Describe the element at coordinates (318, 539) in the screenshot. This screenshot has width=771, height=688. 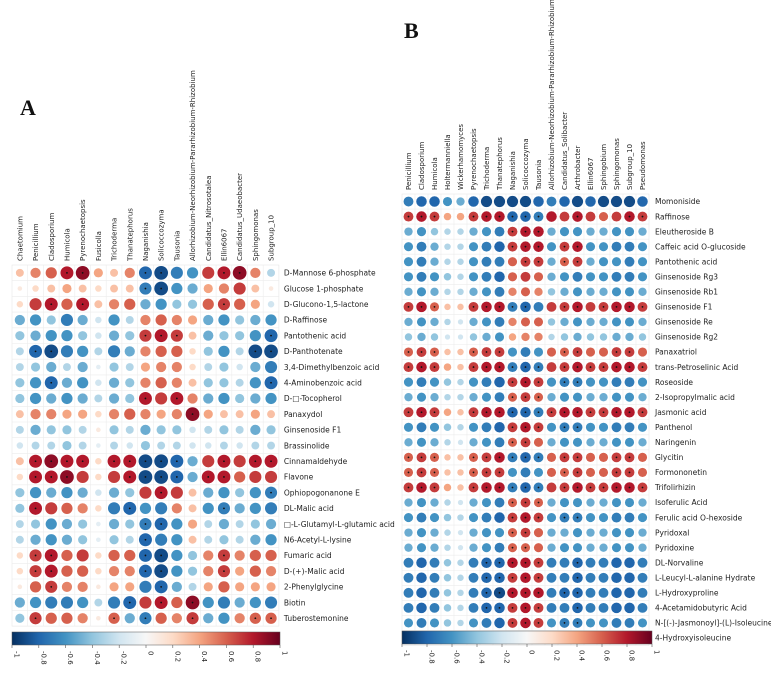
I see `row-label: N6-Acetyl-L-lysine` at that location.